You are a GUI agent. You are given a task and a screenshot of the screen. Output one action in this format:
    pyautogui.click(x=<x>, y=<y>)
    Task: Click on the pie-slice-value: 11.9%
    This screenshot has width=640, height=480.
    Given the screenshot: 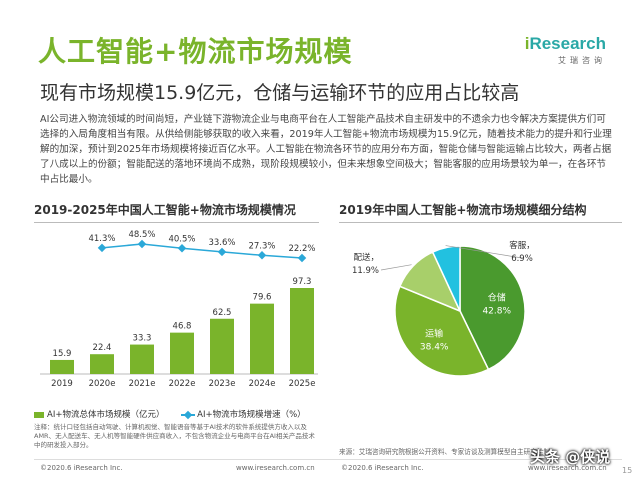 What is the action you would take?
    pyautogui.click(x=365, y=271)
    